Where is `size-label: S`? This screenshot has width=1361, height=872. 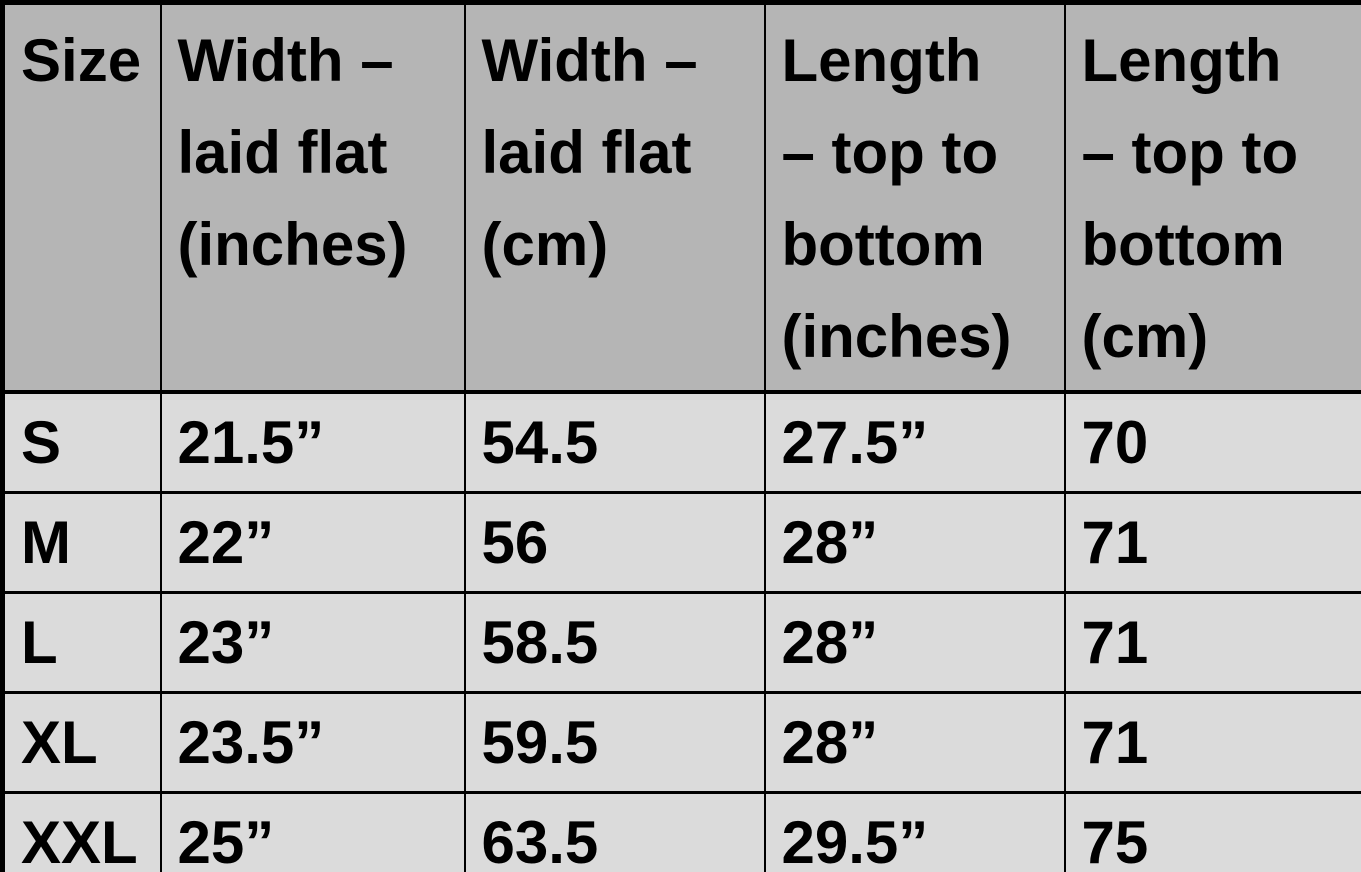 size-label: S is located at coordinates (81, 442).